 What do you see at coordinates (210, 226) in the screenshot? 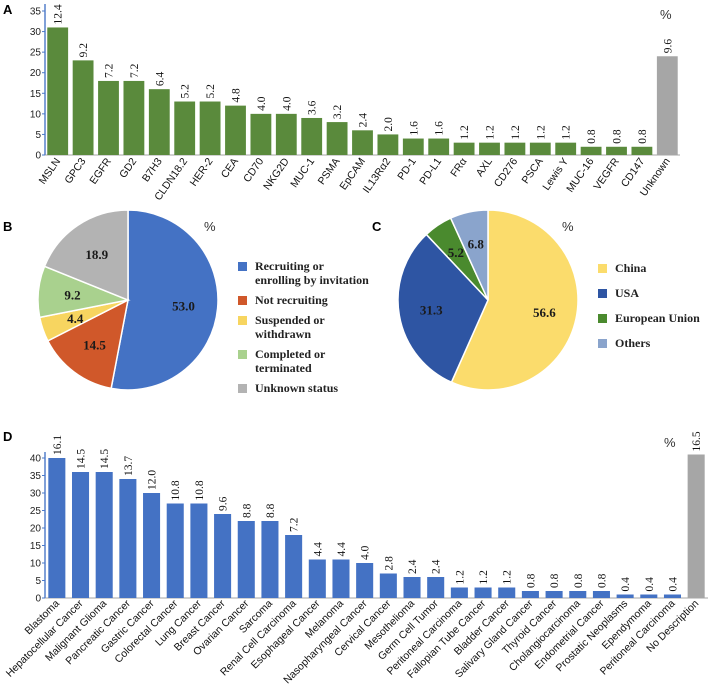
I see `panel-b-unit: %` at bounding box center [210, 226].